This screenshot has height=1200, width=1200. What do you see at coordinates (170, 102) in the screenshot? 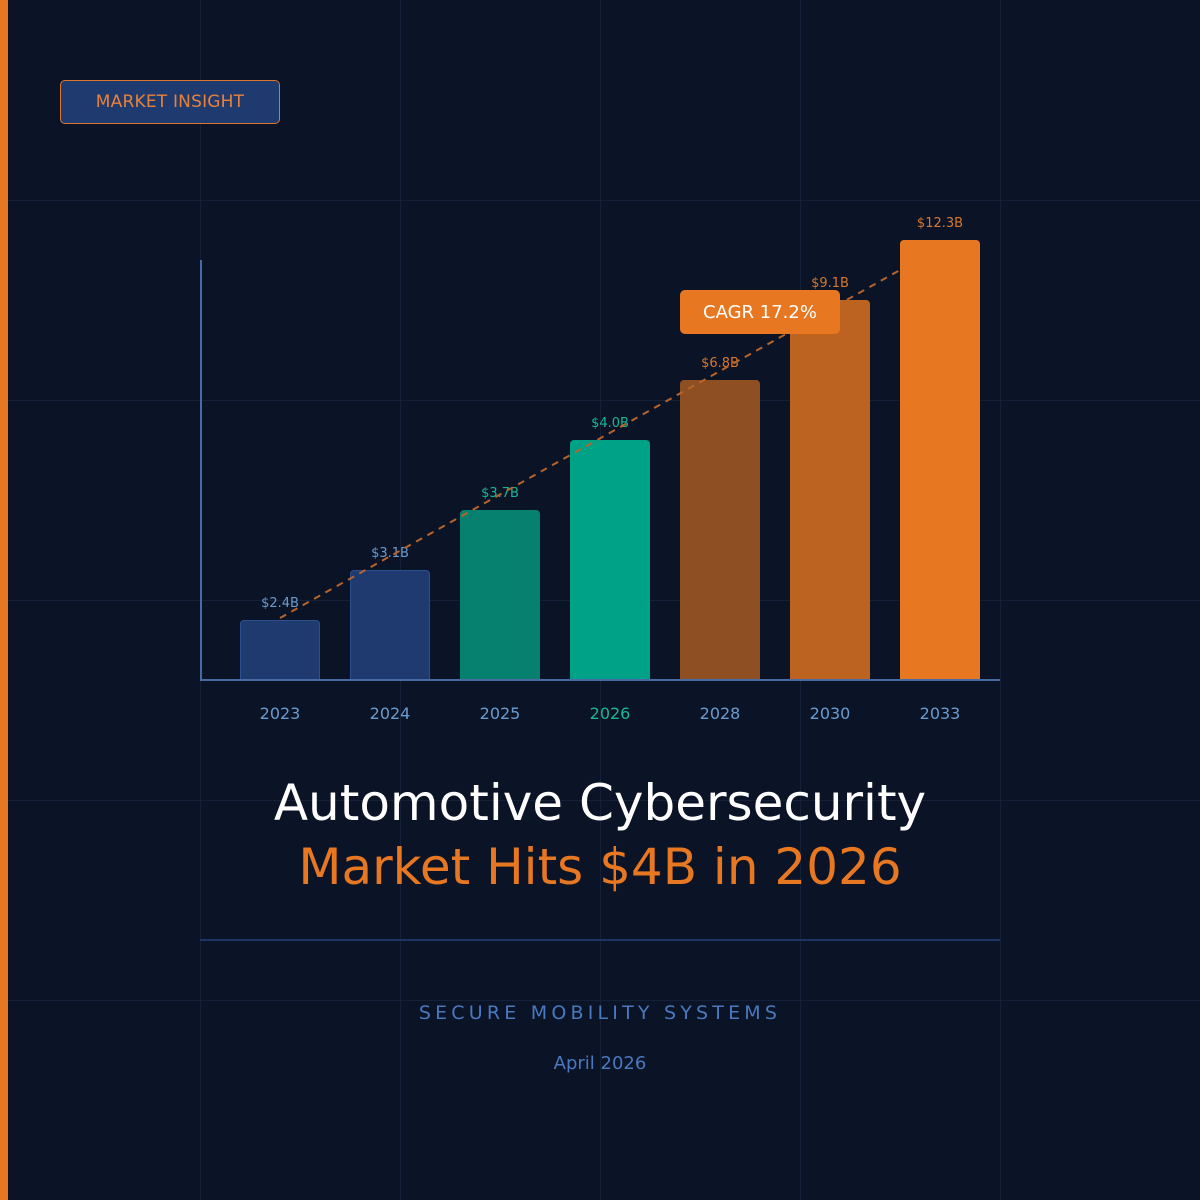
I see `market-insight-badge: MARKET INSIGHT` at bounding box center [170, 102].